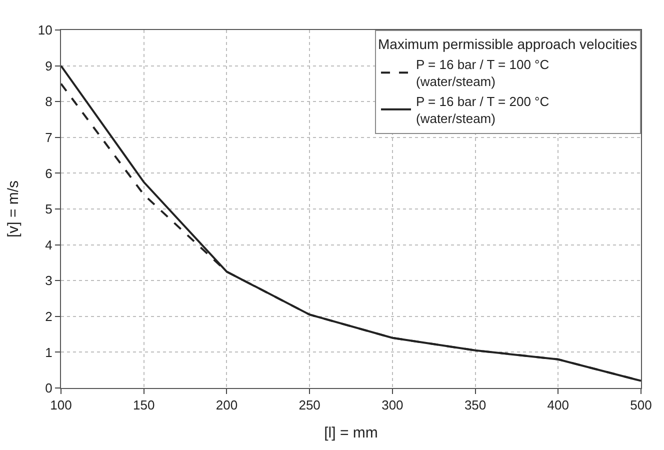 The image size is (664, 450). Describe the element at coordinates (61, 405) in the screenshot. I see `x-tick-label: 100` at that location.